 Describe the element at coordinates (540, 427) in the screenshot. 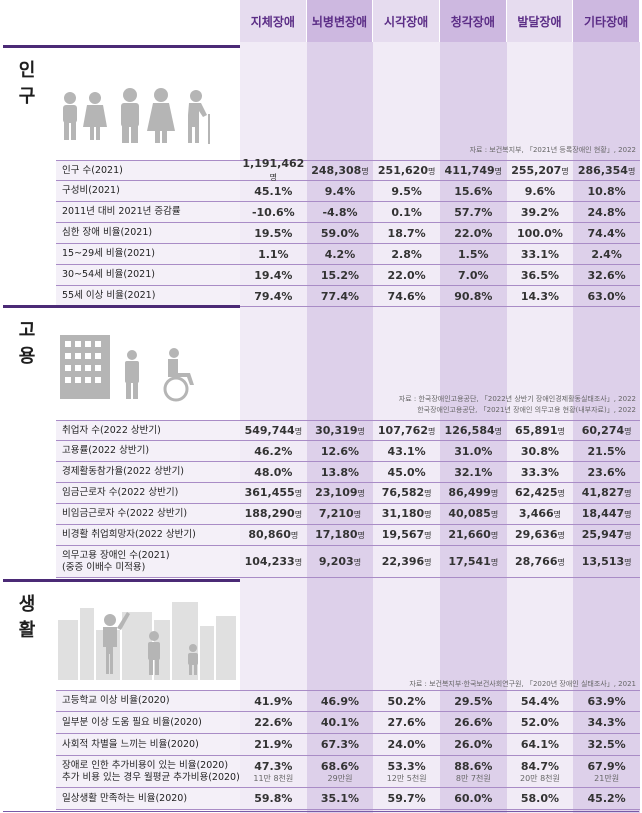

I see `column-band` at that location.